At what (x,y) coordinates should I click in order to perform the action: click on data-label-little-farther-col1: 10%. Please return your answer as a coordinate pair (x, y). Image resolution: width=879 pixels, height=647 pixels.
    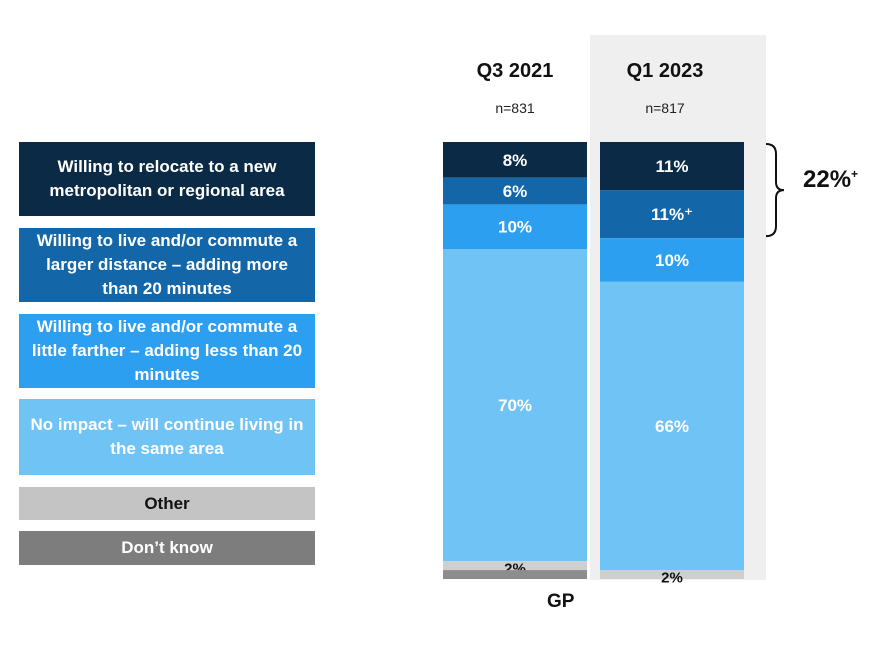
    Looking at the image, I should click on (515, 227).